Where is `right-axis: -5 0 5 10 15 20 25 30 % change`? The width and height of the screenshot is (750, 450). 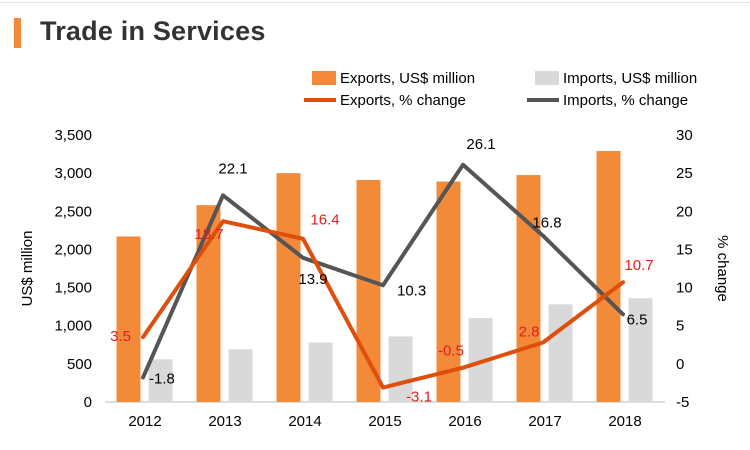
right-axis: -5 0 5 10 15 20 25 30 % change is located at coordinates (703, 269).